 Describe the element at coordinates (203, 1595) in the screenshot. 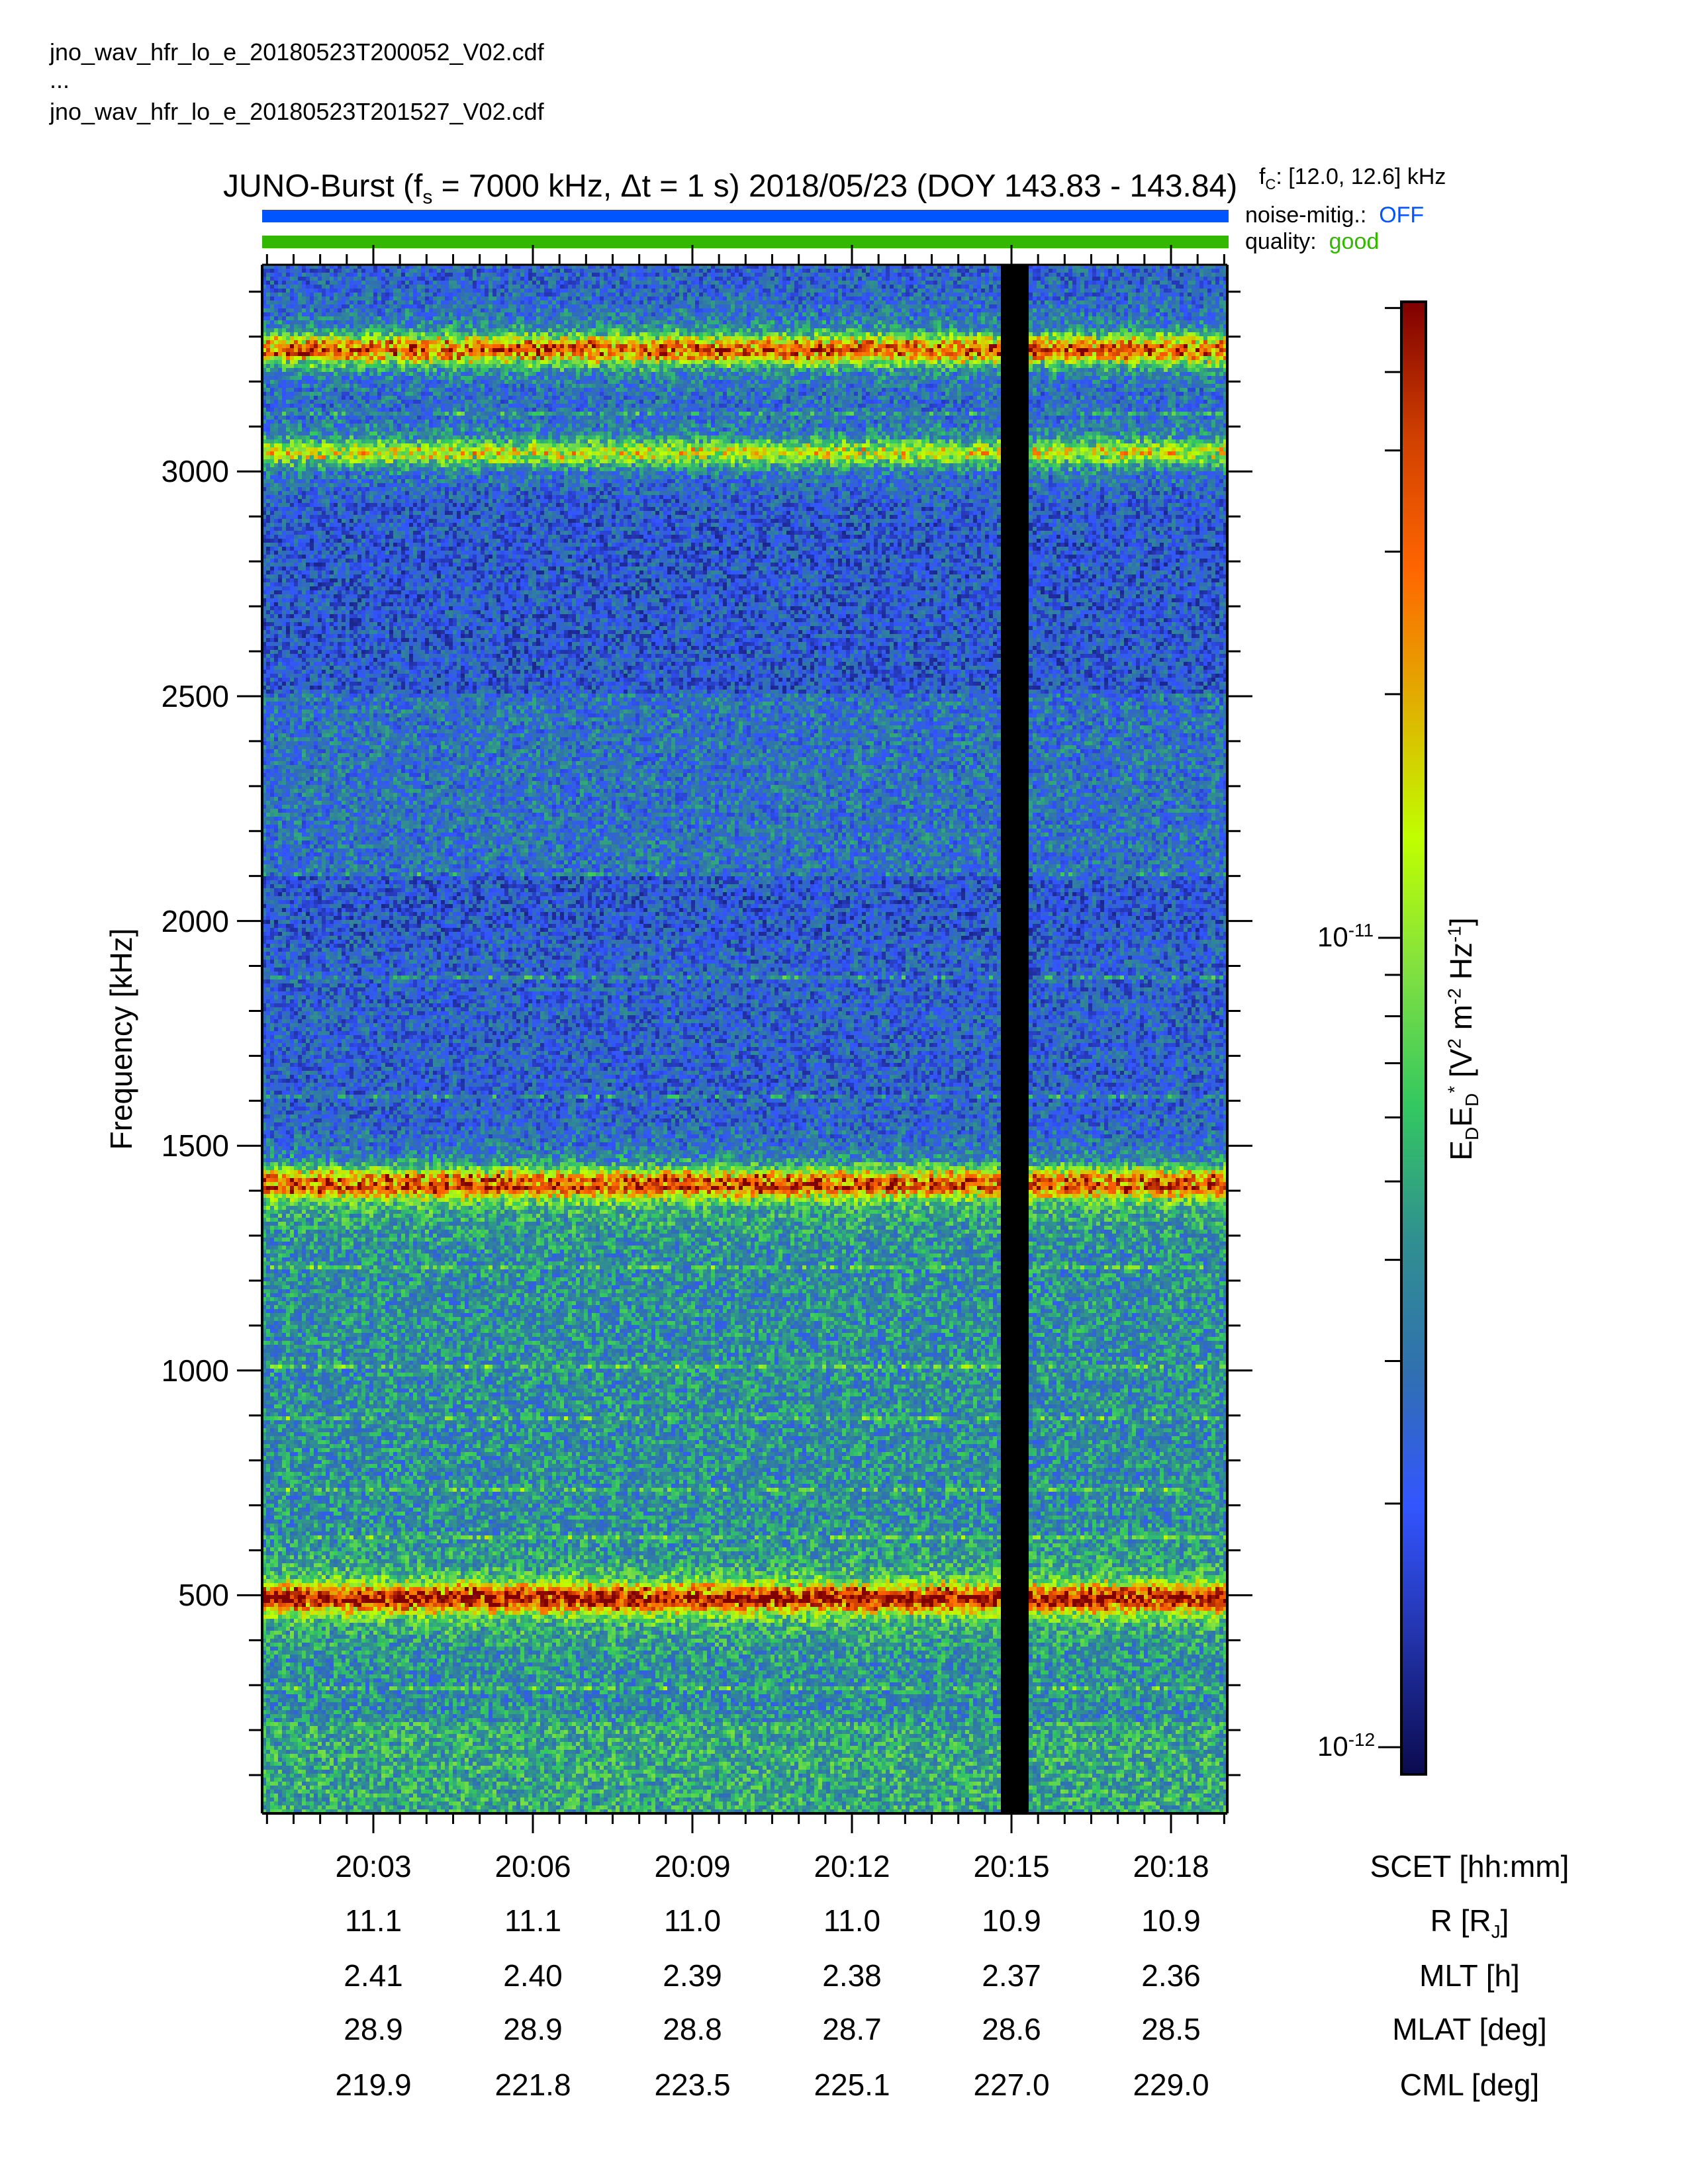

I see `y-tick-label: 500` at that location.